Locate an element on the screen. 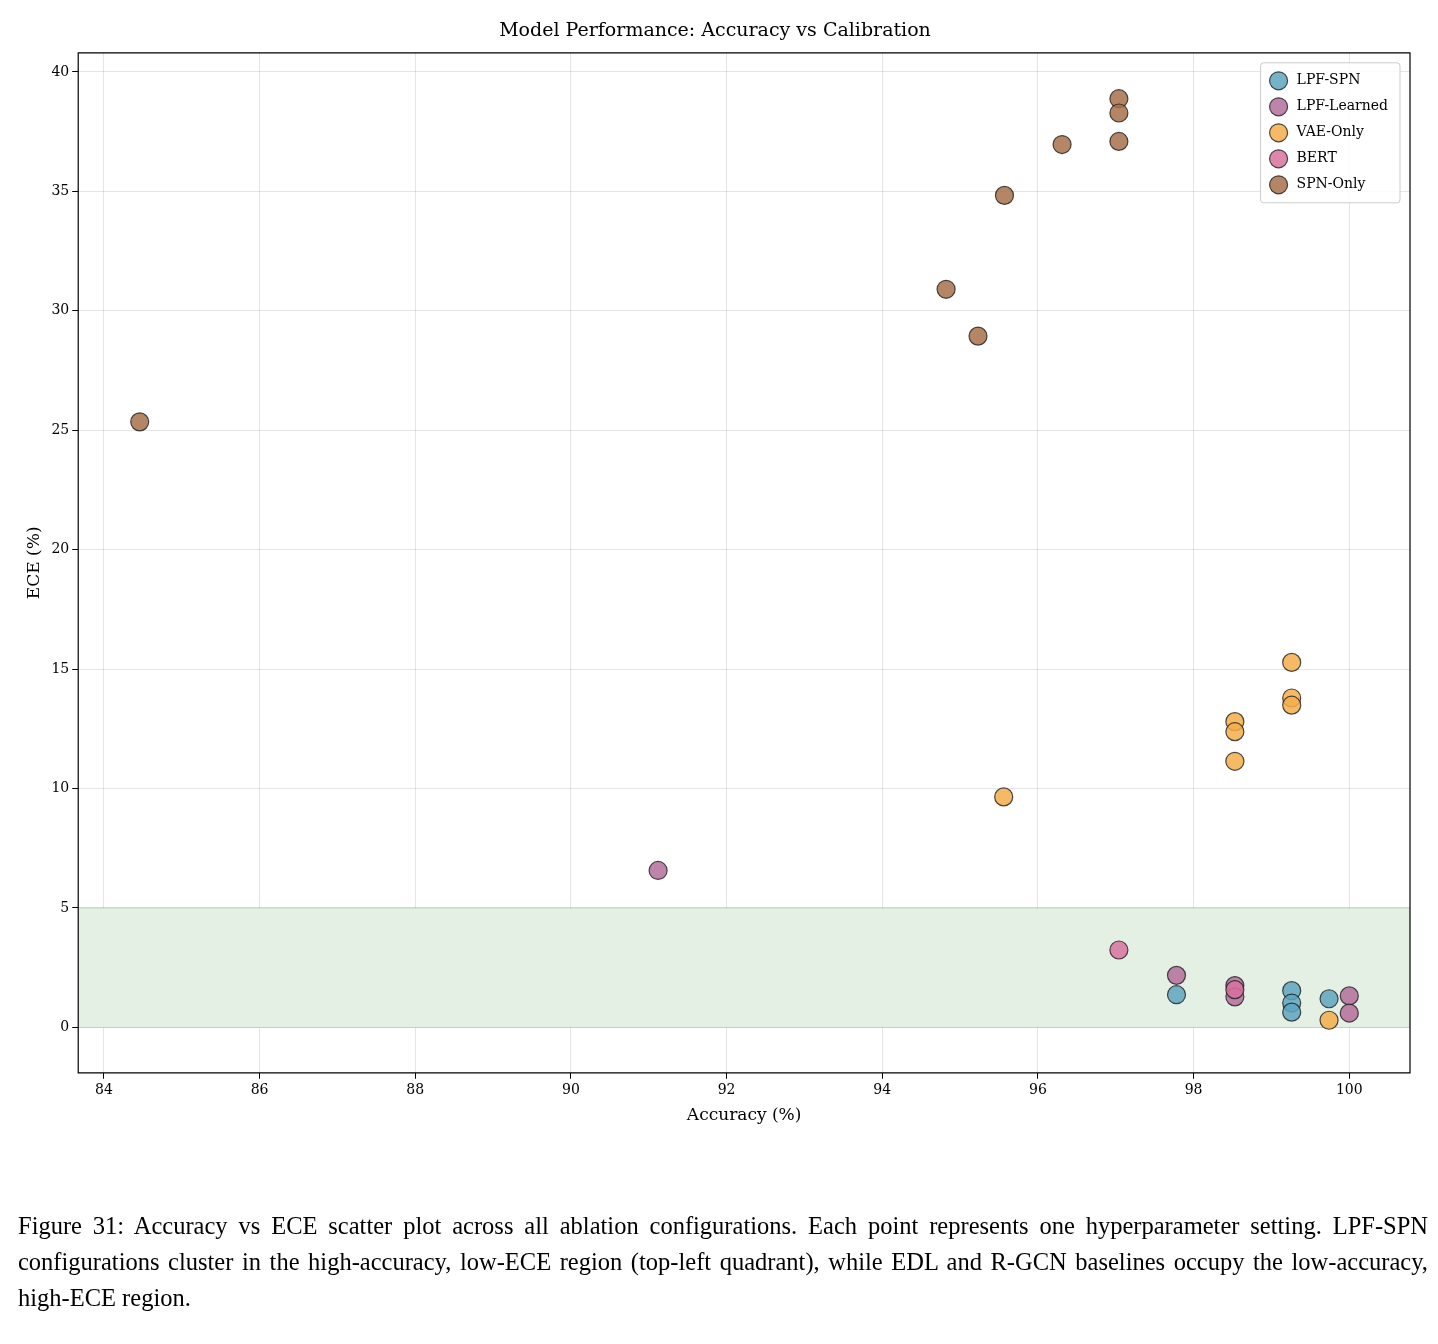 The width and height of the screenshot is (1438, 1344). y-tick-label: 35 is located at coordinates (60, 189).